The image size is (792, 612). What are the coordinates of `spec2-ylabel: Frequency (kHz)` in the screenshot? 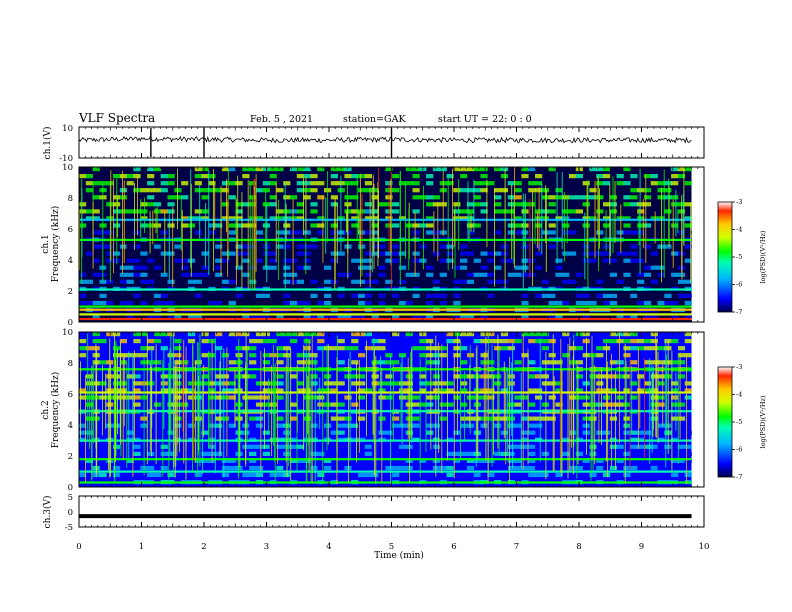 It's located at (55, 410).